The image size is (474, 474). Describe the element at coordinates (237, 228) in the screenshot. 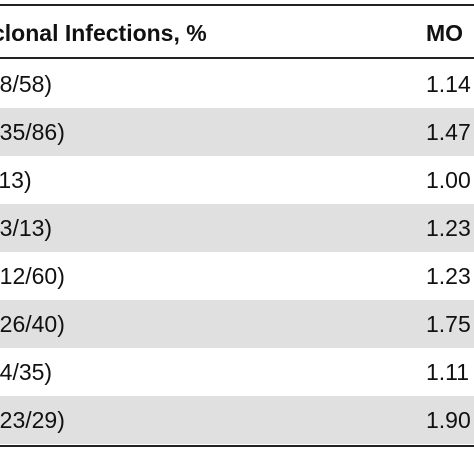

I see `table-row: (3/13) 1.23` at that location.